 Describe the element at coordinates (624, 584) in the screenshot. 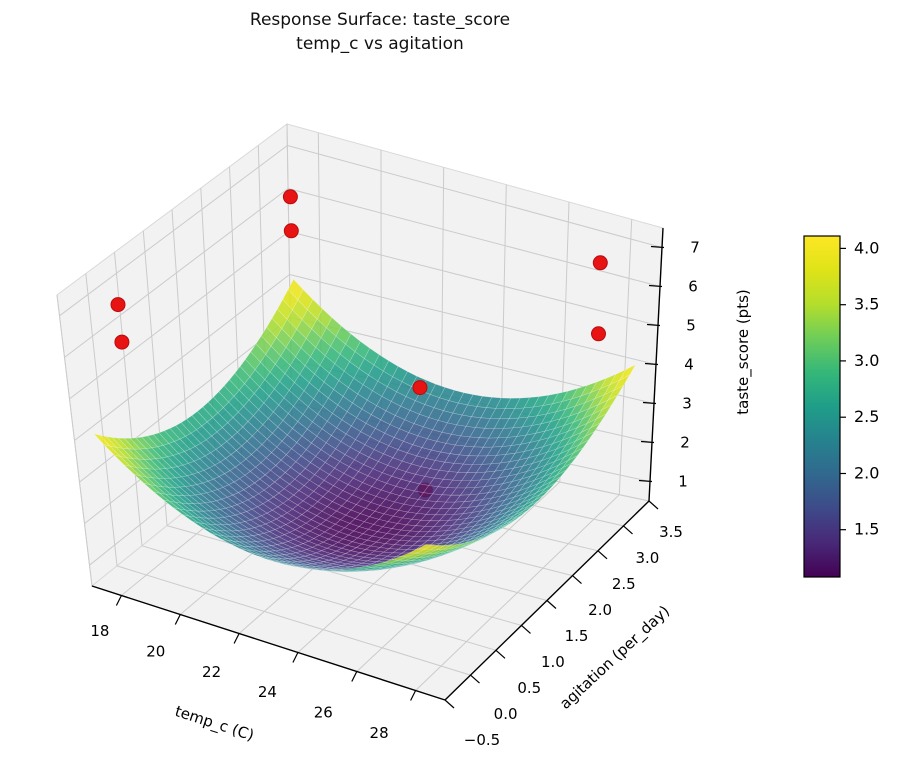

I see `y-tick-label: 2.5` at that location.